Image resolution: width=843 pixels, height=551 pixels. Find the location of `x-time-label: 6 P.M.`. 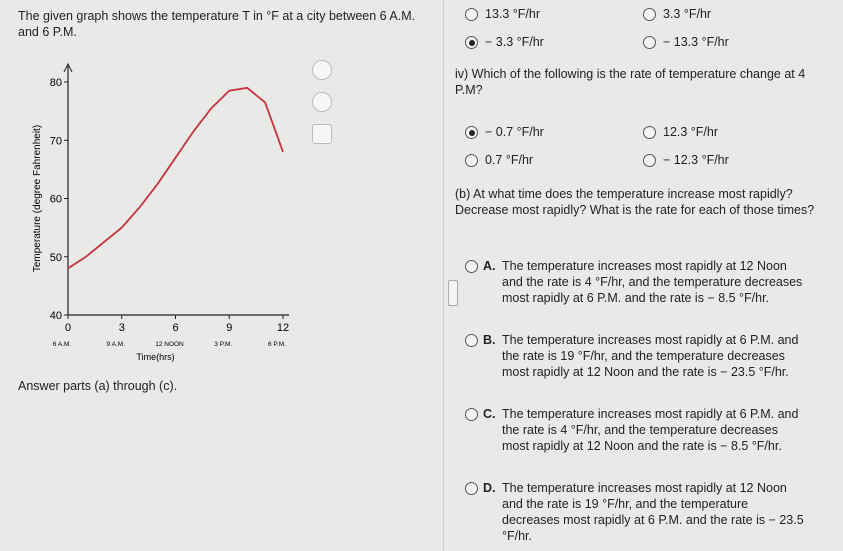

x-time-label: 6 P.M. is located at coordinates (277, 344).